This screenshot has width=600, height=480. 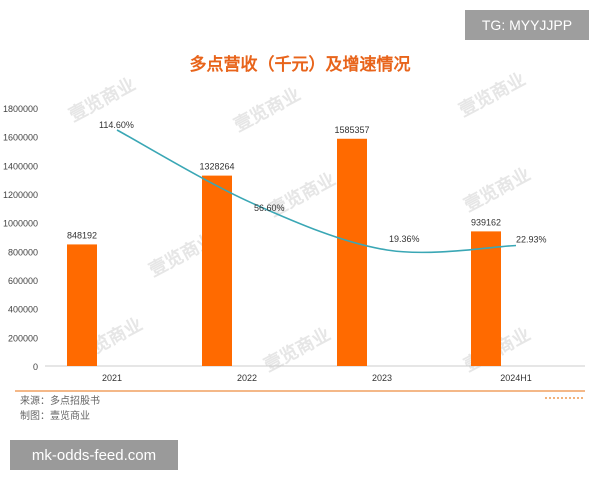 I want to click on source-label: 来源：多点招股书, so click(x=60, y=401).